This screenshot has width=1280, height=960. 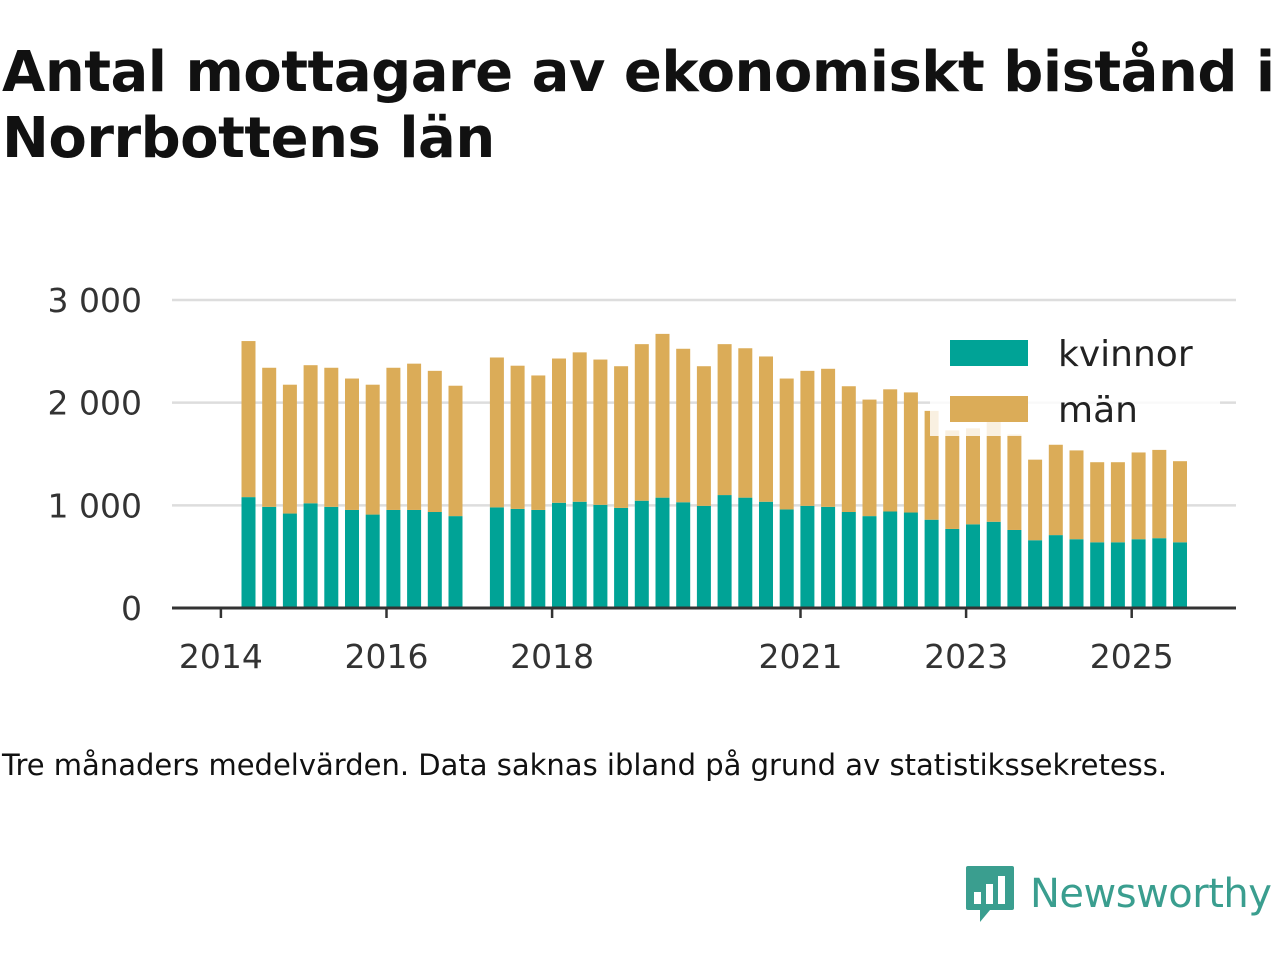 What do you see at coordinates (1125, 354) in the screenshot?
I see `legend-label: kvinnor` at bounding box center [1125, 354].